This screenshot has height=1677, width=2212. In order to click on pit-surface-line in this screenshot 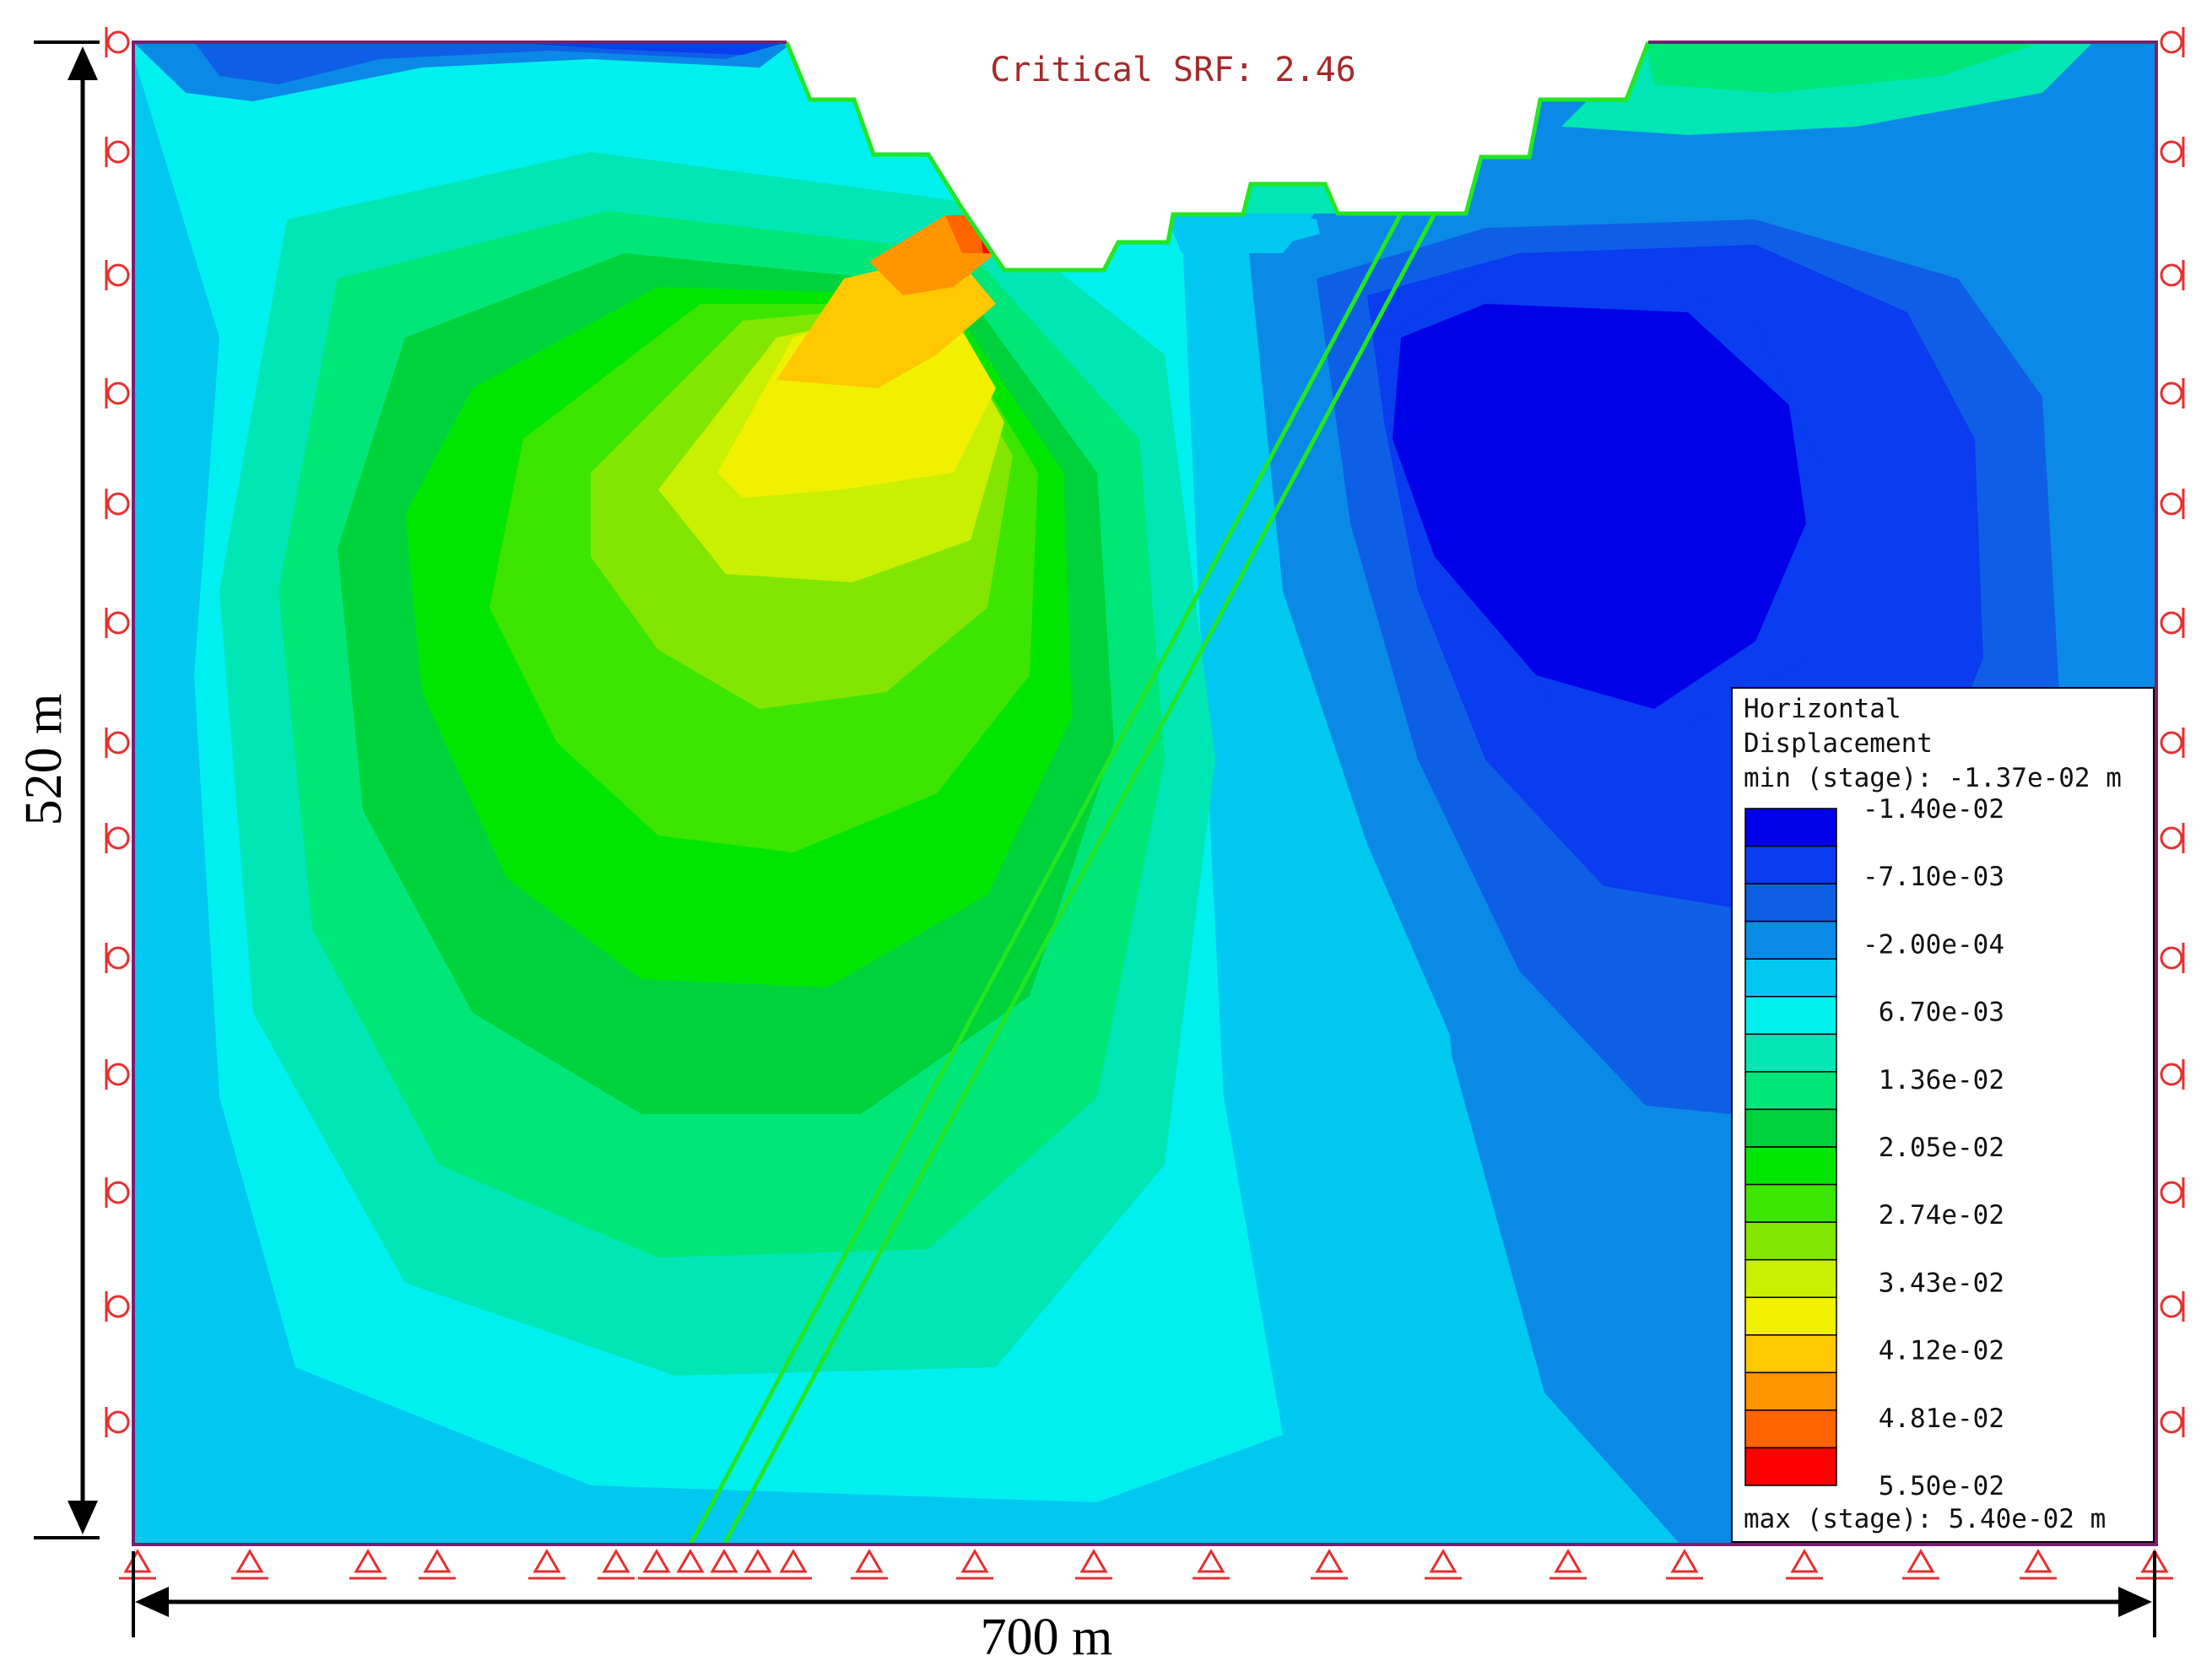, I will do `click(1217, 157)`.